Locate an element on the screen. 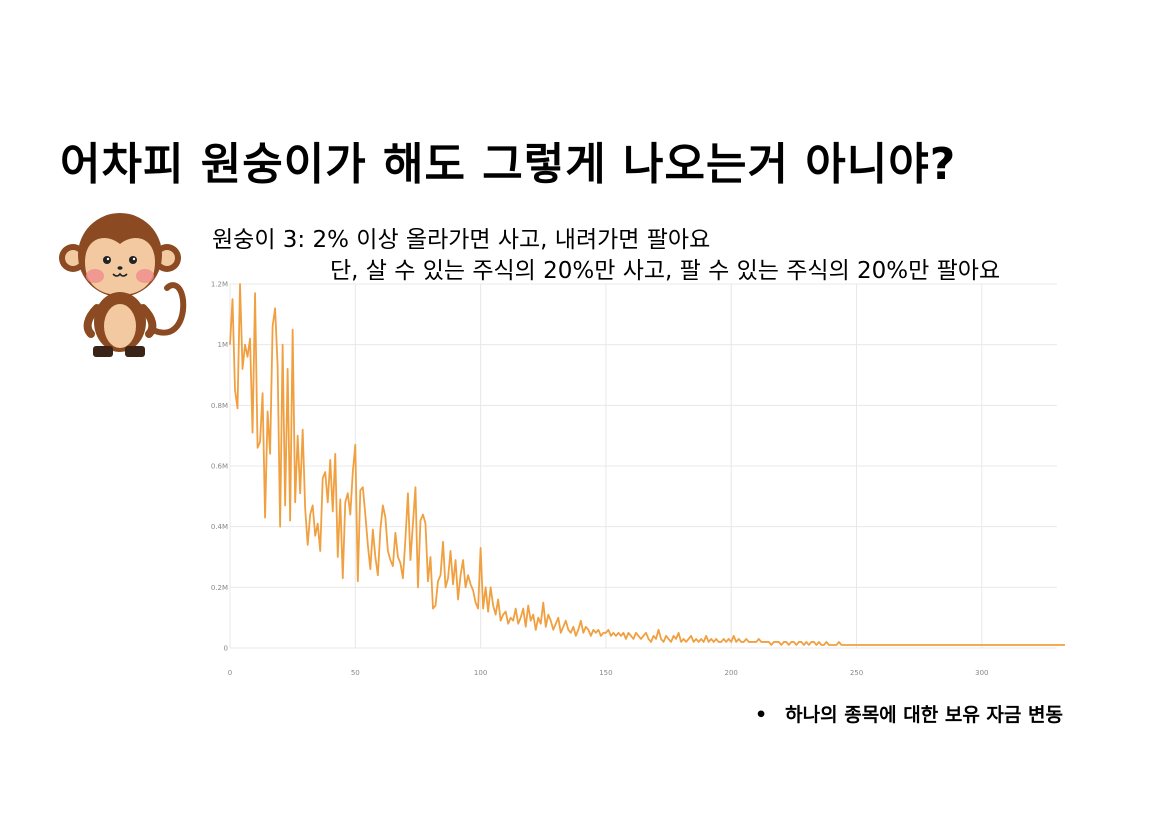 Image resolution: width=1170 pixels, height=827 pixels. x-tick-label: 300 is located at coordinates (981, 673).